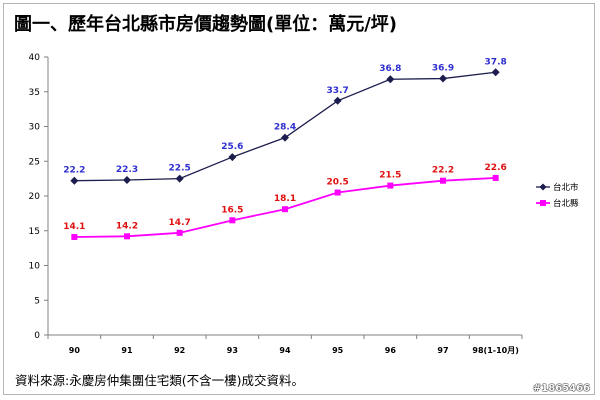  What do you see at coordinates (495, 350) in the screenshot?
I see `x-tick-label: 98(1-10月)` at bounding box center [495, 350].